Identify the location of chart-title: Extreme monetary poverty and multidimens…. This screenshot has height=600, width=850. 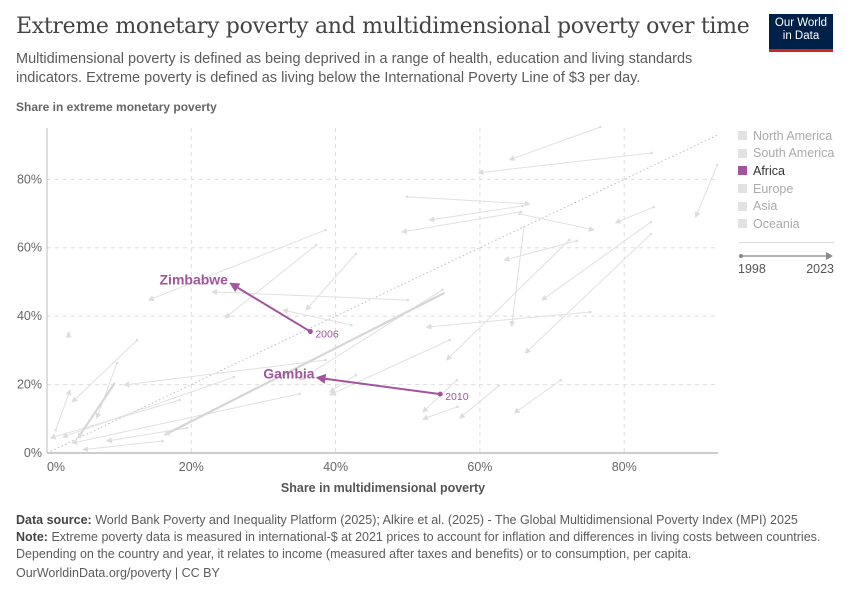
(383, 26).